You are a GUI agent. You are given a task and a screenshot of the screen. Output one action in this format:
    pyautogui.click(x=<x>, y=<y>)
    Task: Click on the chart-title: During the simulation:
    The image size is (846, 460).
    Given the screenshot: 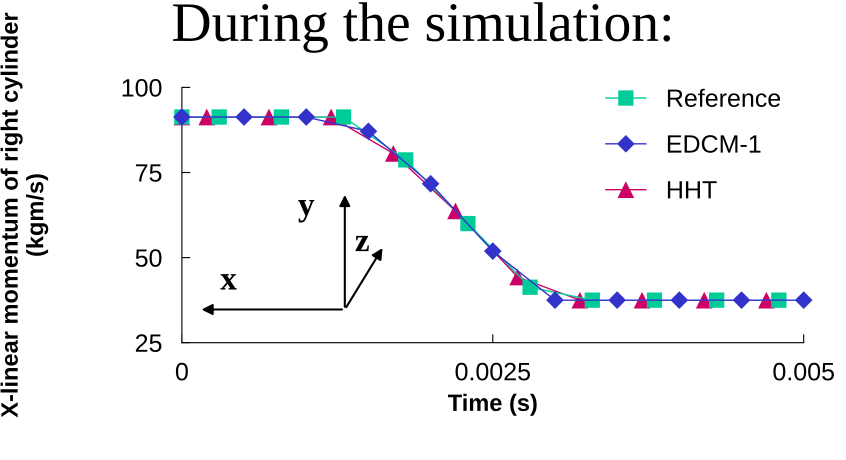 What is the action you would take?
    pyautogui.click(x=421, y=27)
    